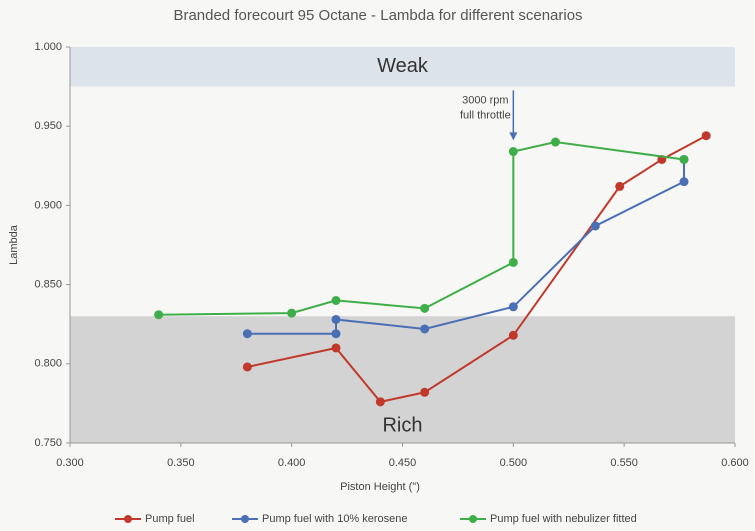 The width and height of the screenshot is (755, 531). I want to click on legend-label: Pump fuel with 10% kerosene, so click(335, 519).